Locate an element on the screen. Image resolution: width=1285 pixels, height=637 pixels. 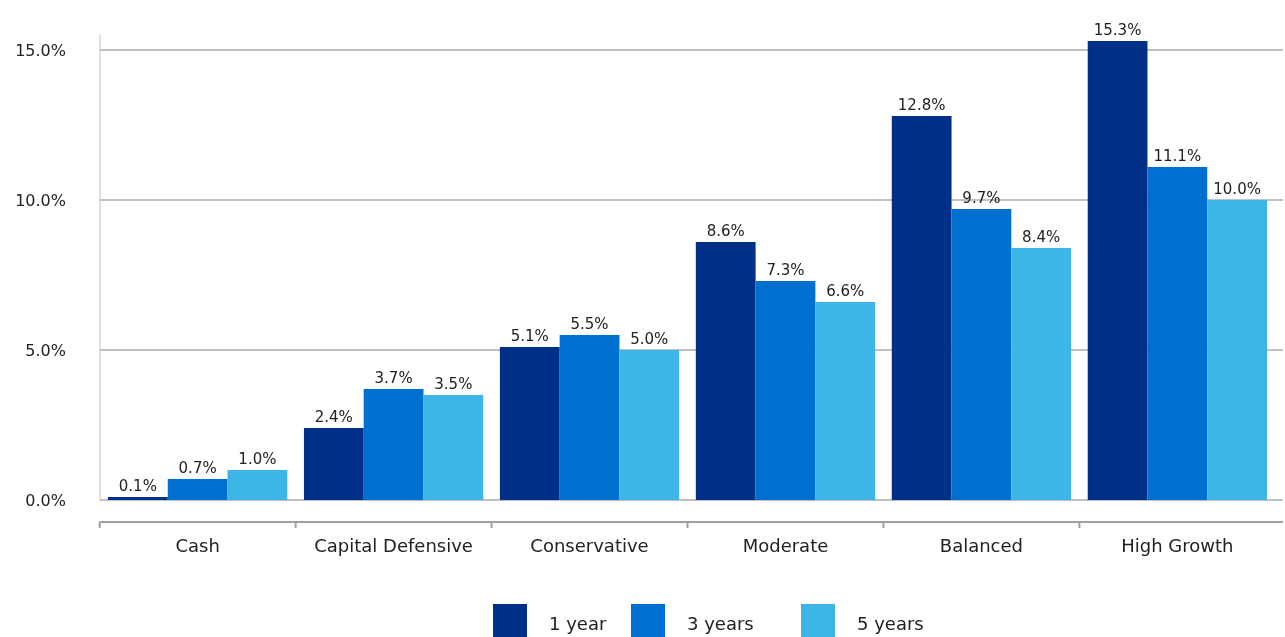
legend-label: 1 year is located at coordinates (578, 623).